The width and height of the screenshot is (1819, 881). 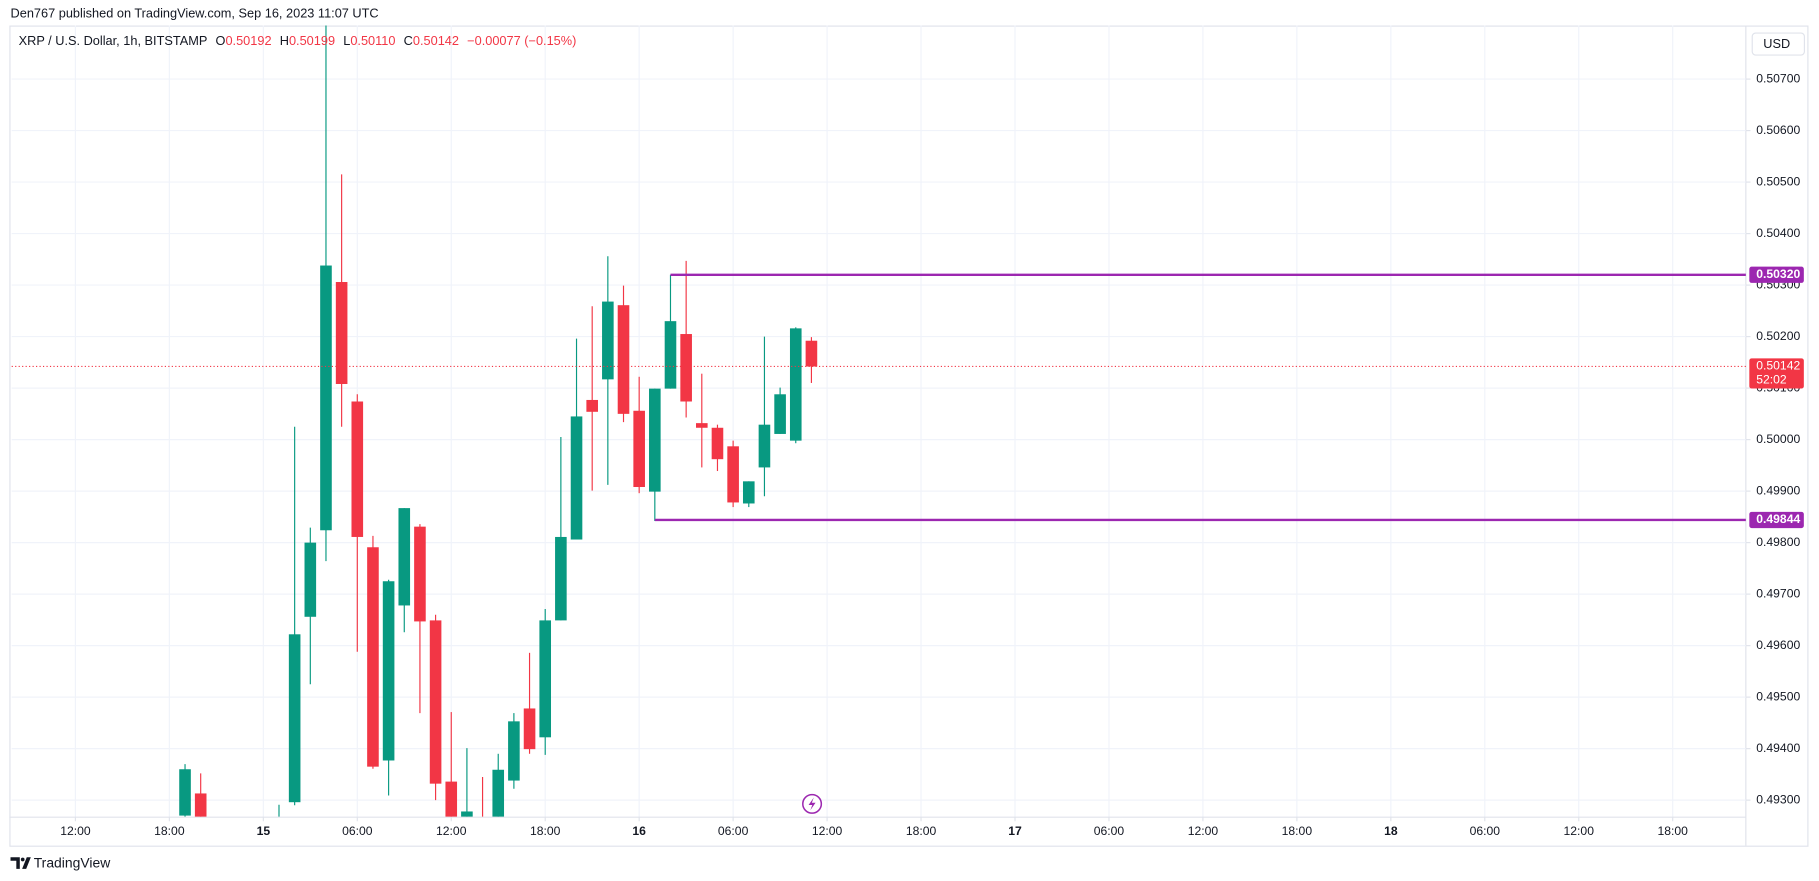 I want to click on ohlc-value: 0.50142, so click(x=436, y=40).